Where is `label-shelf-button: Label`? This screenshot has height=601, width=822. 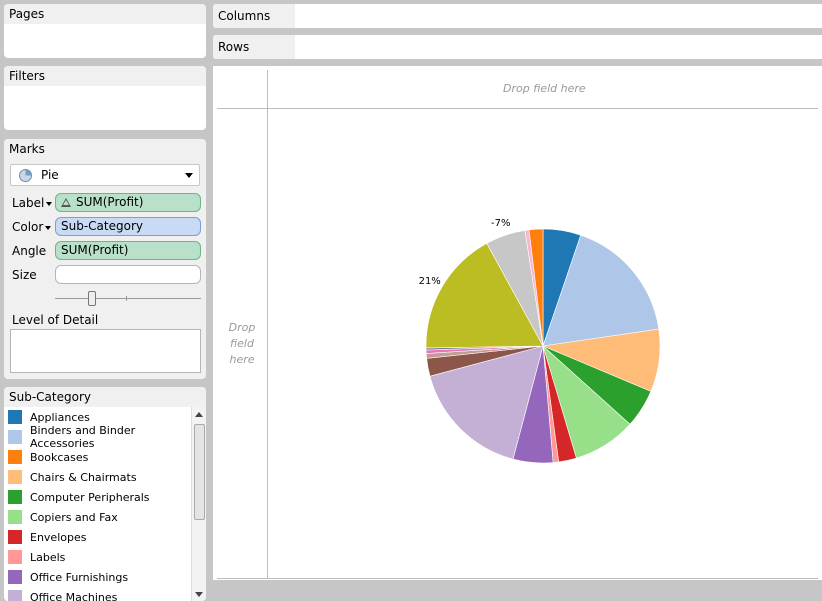 label-shelf-button: Label is located at coordinates (32, 203).